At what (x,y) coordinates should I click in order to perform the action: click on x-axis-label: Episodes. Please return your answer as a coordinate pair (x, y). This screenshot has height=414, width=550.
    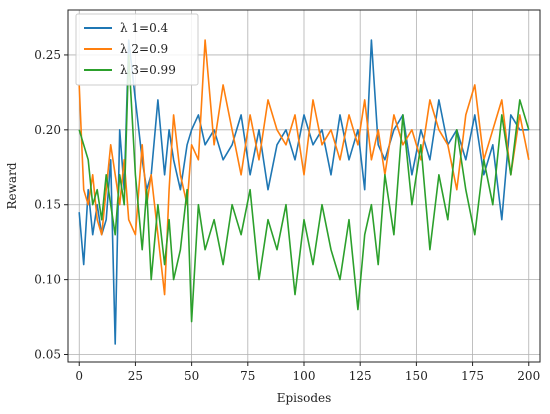
    Looking at the image, I should click on (304, 398).